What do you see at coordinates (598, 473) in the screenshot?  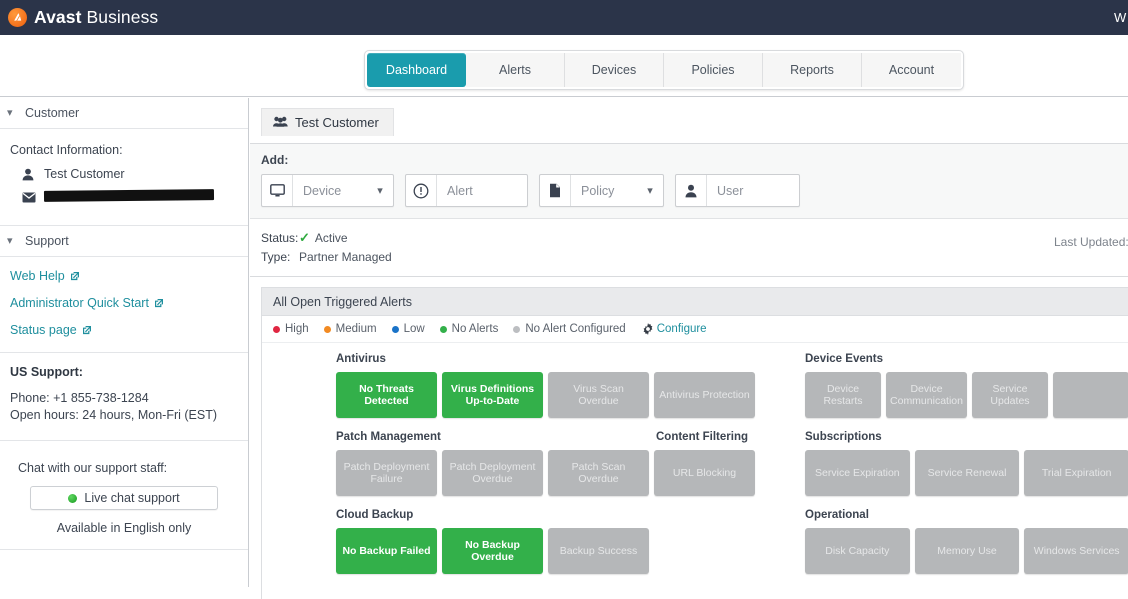 I see `tile-patch-scan-overdue: Patch Scan Overdue` at bounding box center [598, 473].